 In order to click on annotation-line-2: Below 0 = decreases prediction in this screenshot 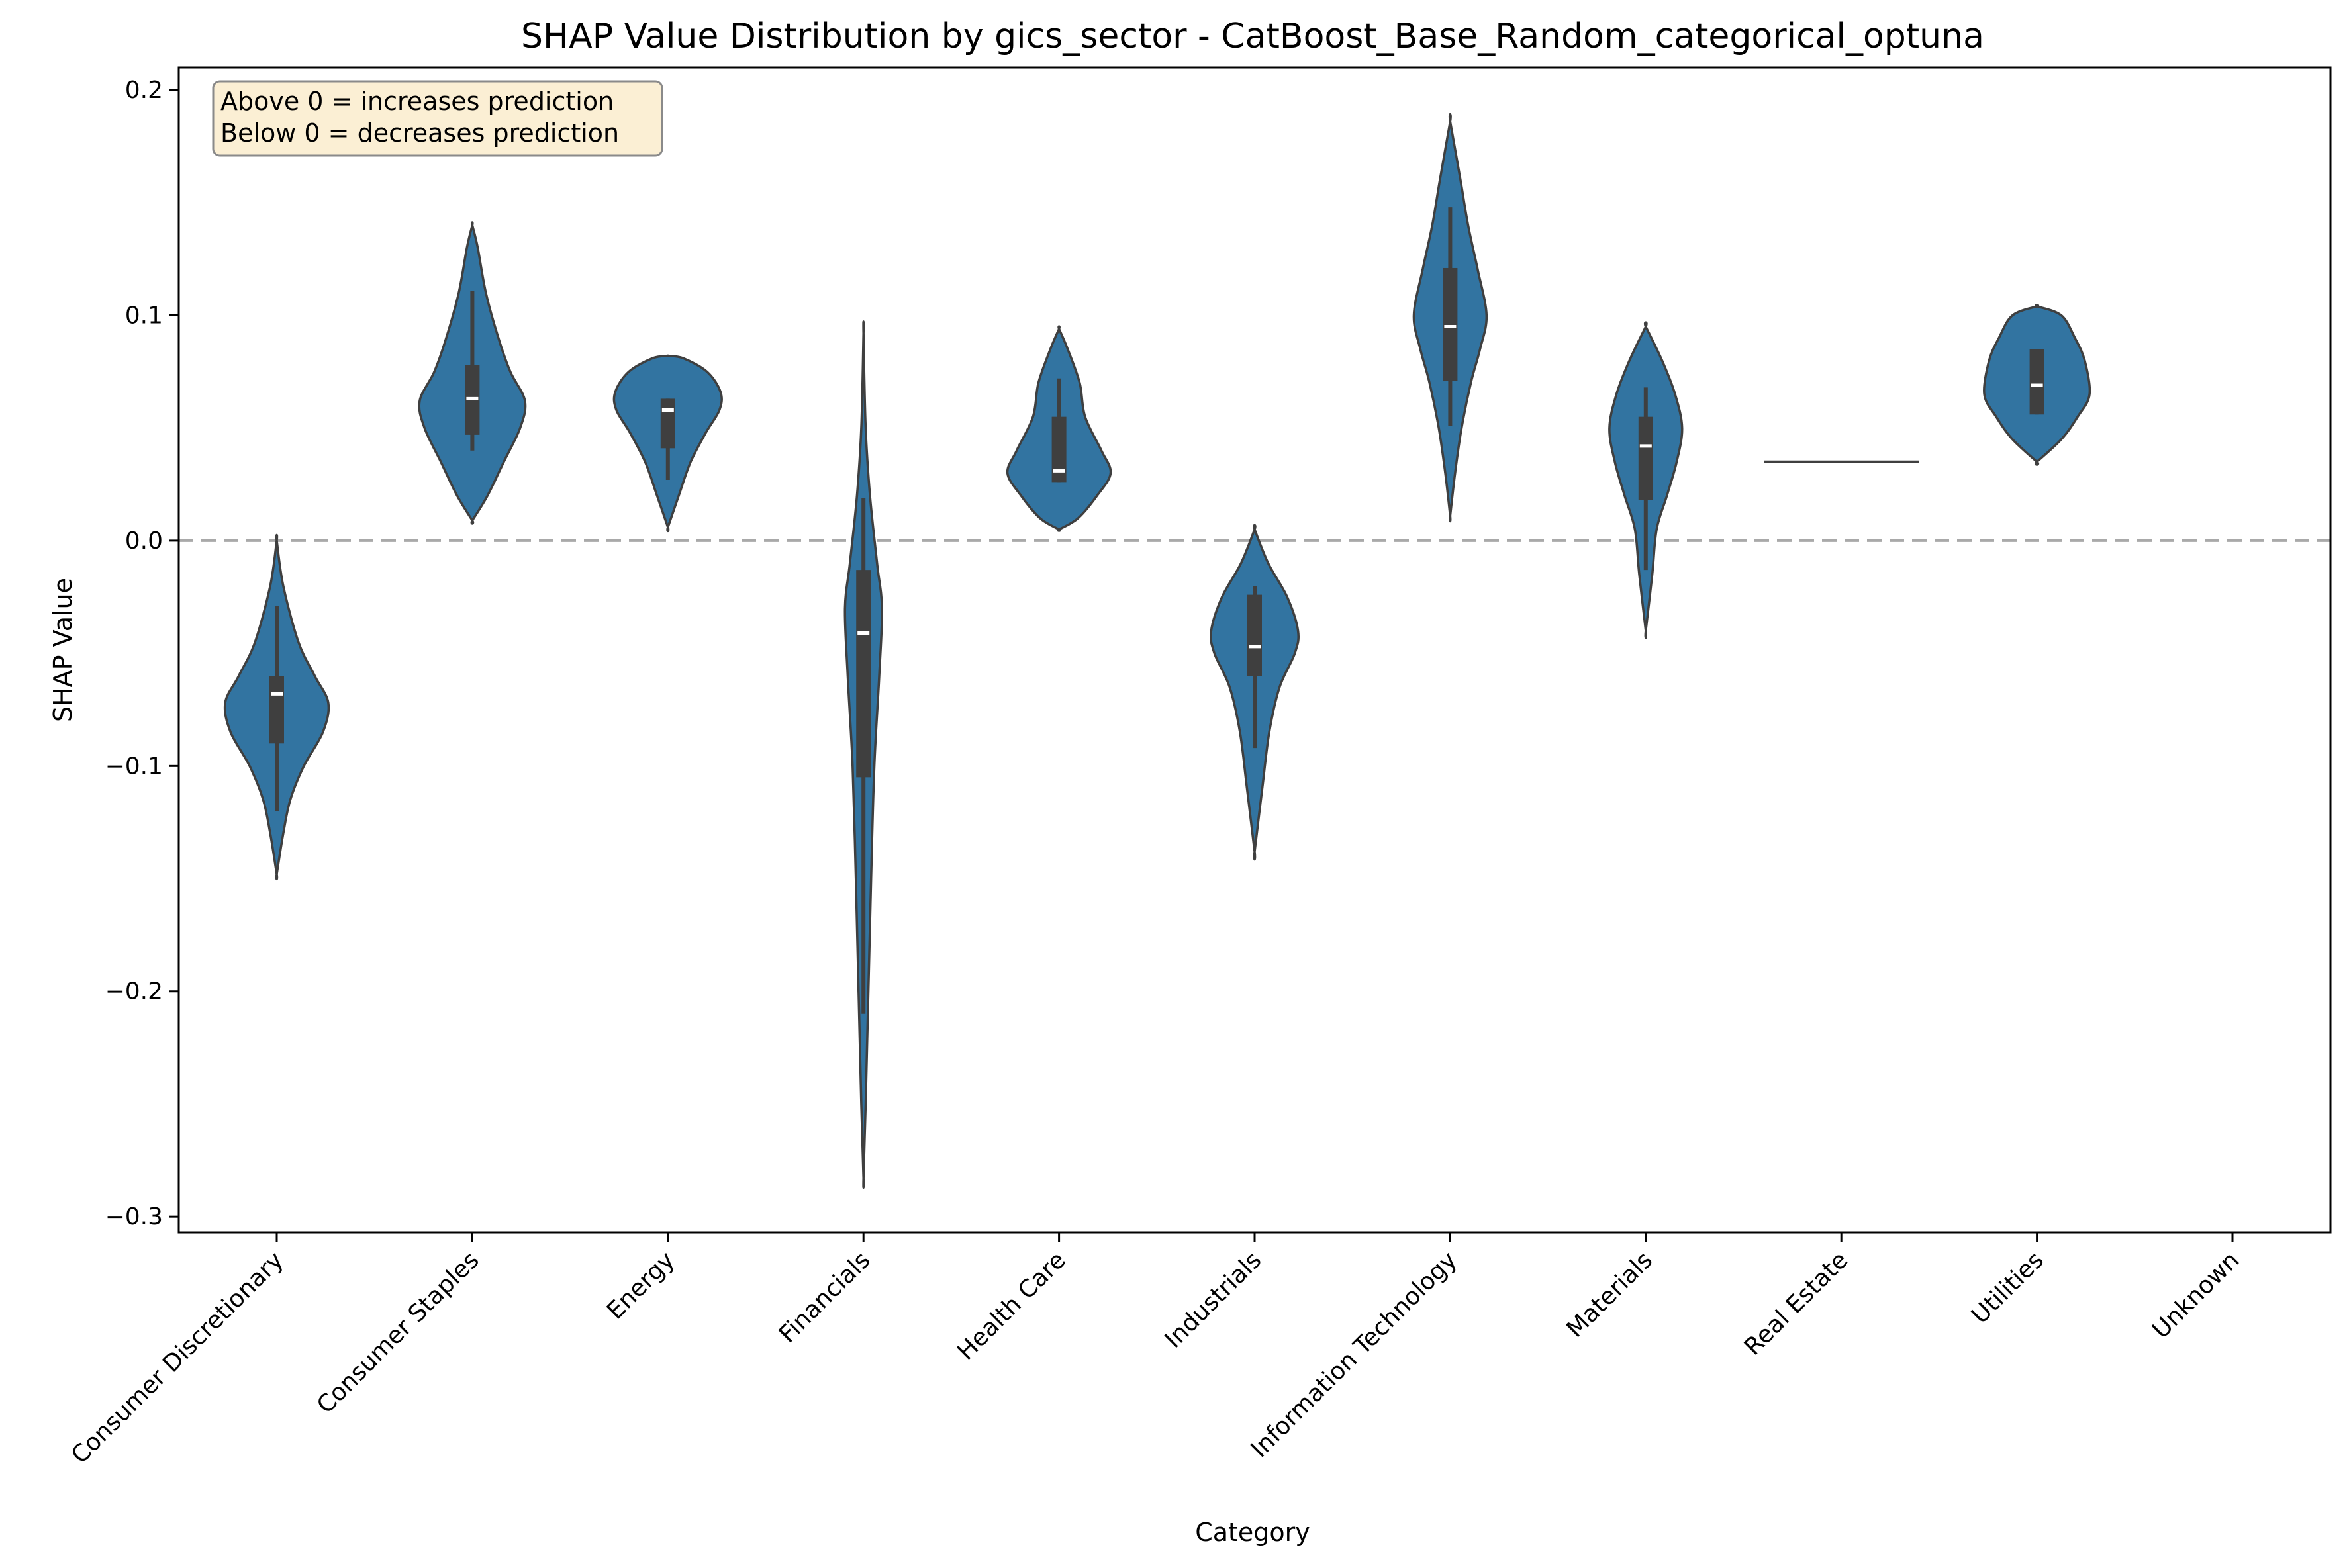, I will do `click(419, 133)`.